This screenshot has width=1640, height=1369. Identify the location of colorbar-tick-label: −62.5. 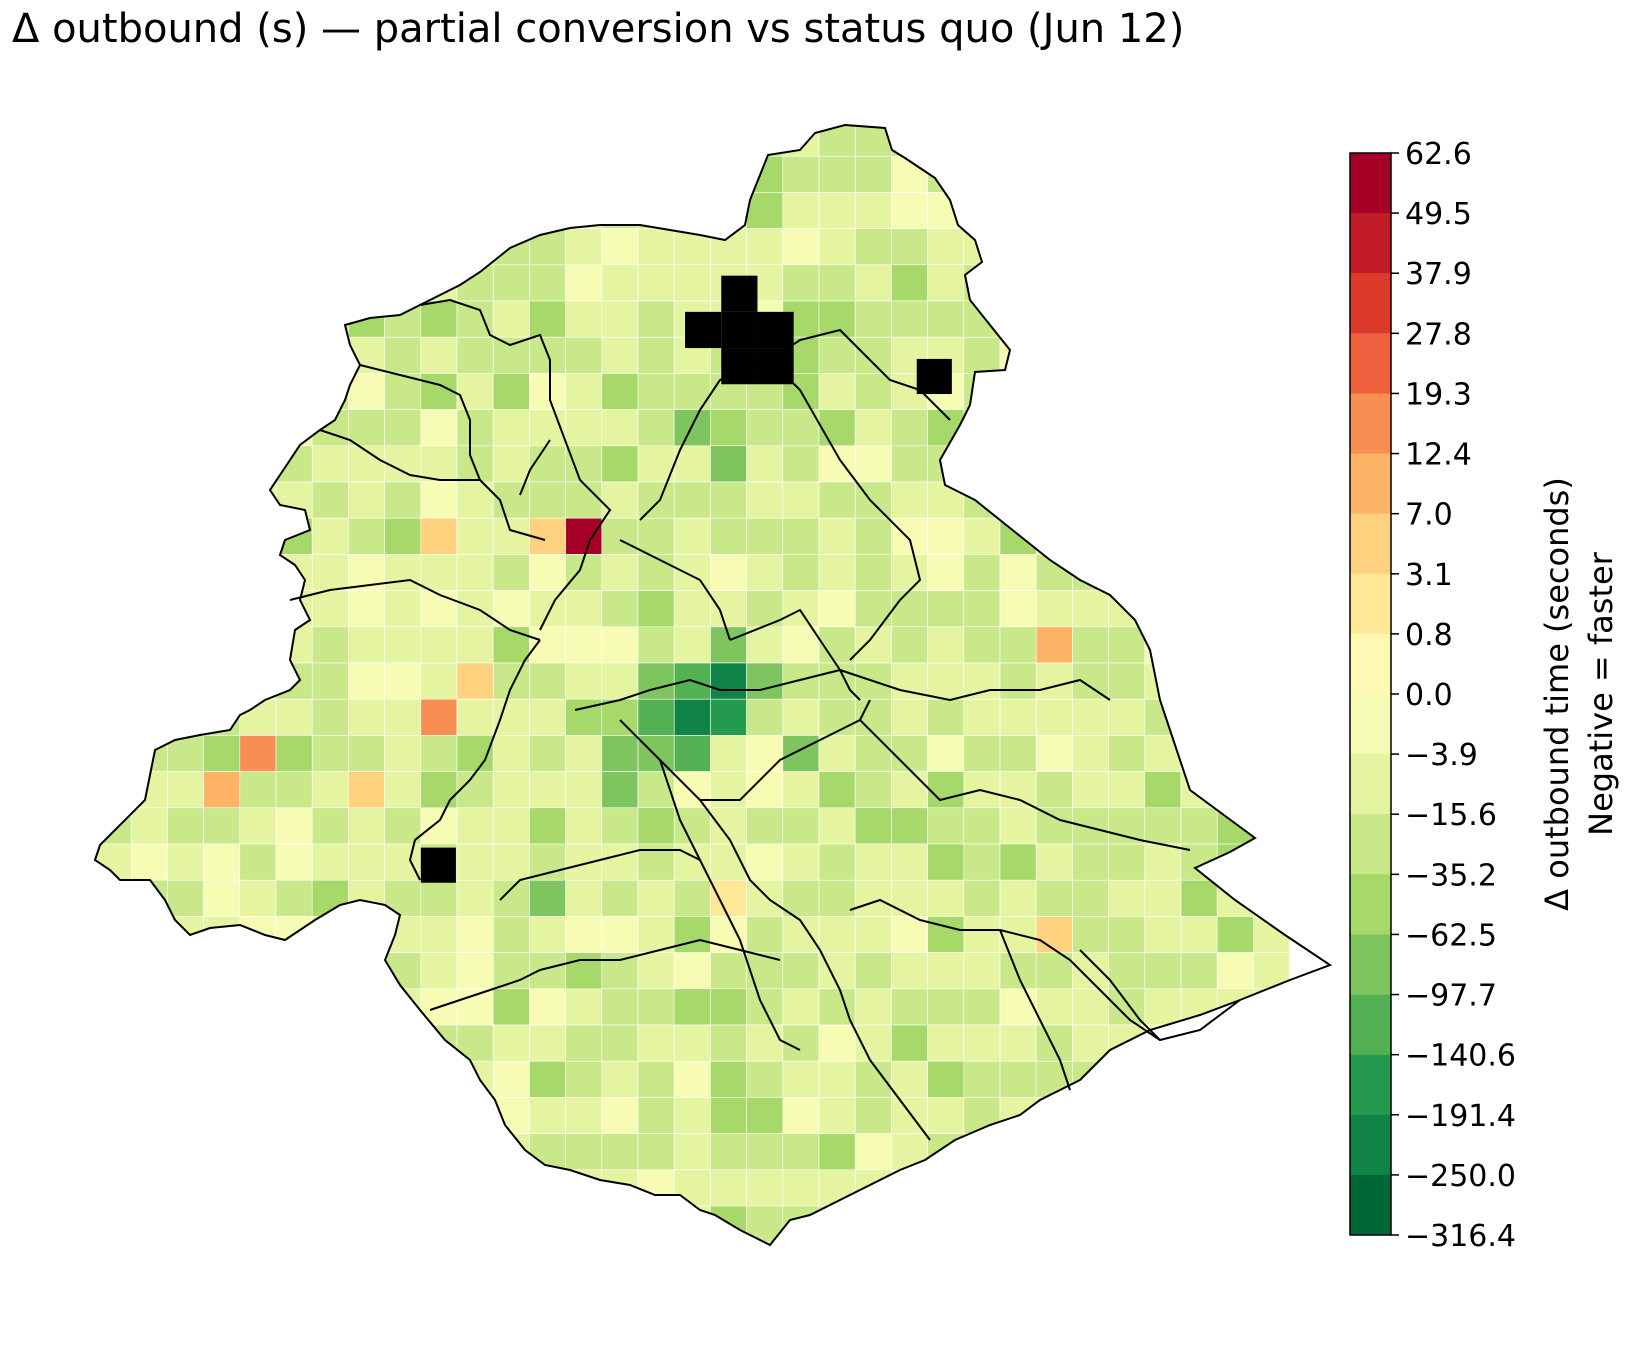
(1451, 935).